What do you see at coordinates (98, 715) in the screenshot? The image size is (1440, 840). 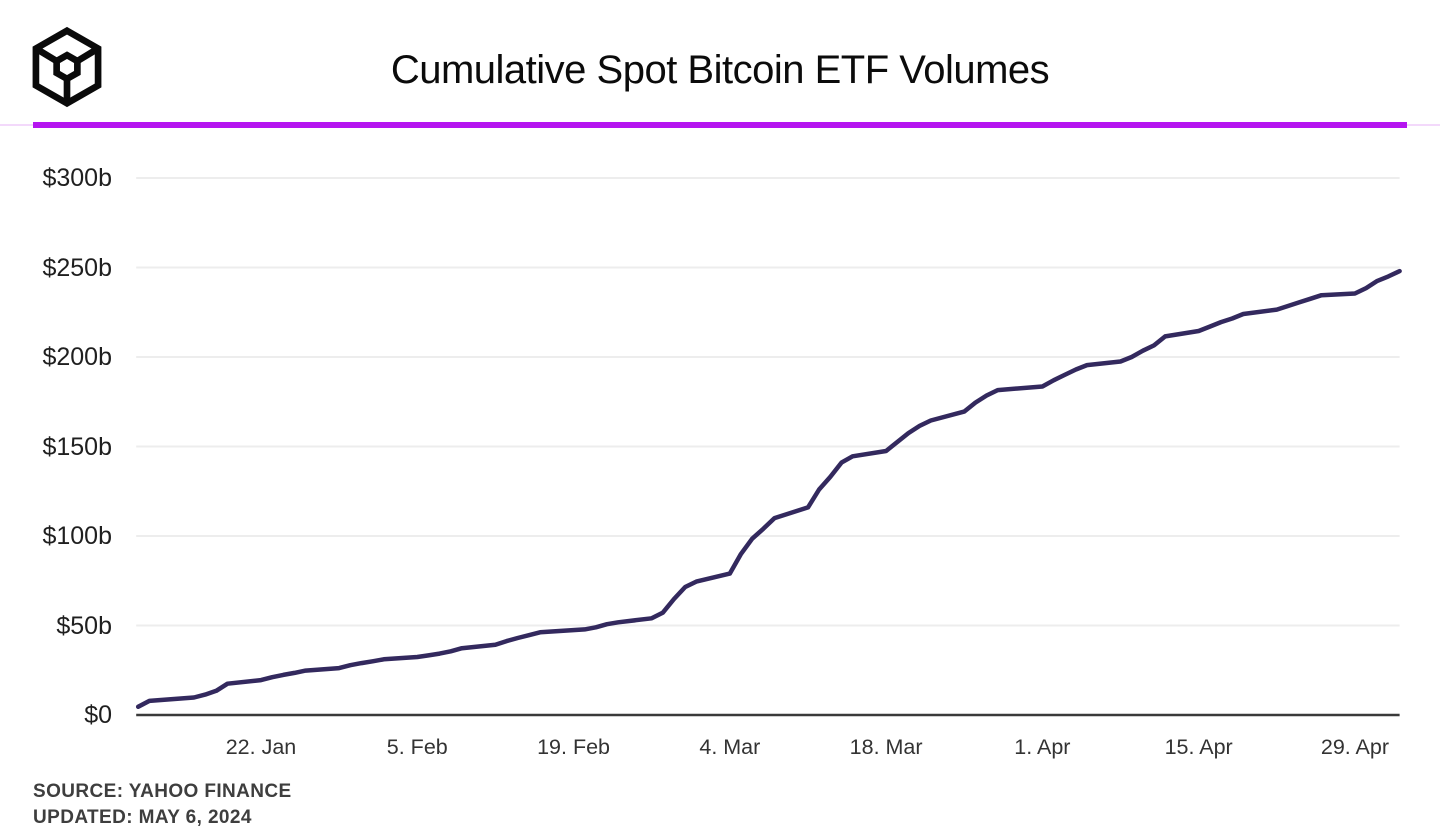 I see `y-axis-label: $0` at bounding box center [98, 715].